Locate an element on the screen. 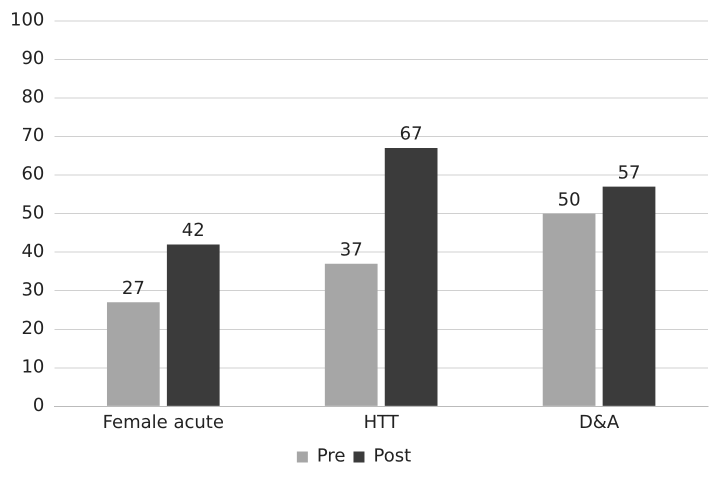 This screenshot has height=480, width=712. y-tick-label: 70 is located at coordinates (32, 135).